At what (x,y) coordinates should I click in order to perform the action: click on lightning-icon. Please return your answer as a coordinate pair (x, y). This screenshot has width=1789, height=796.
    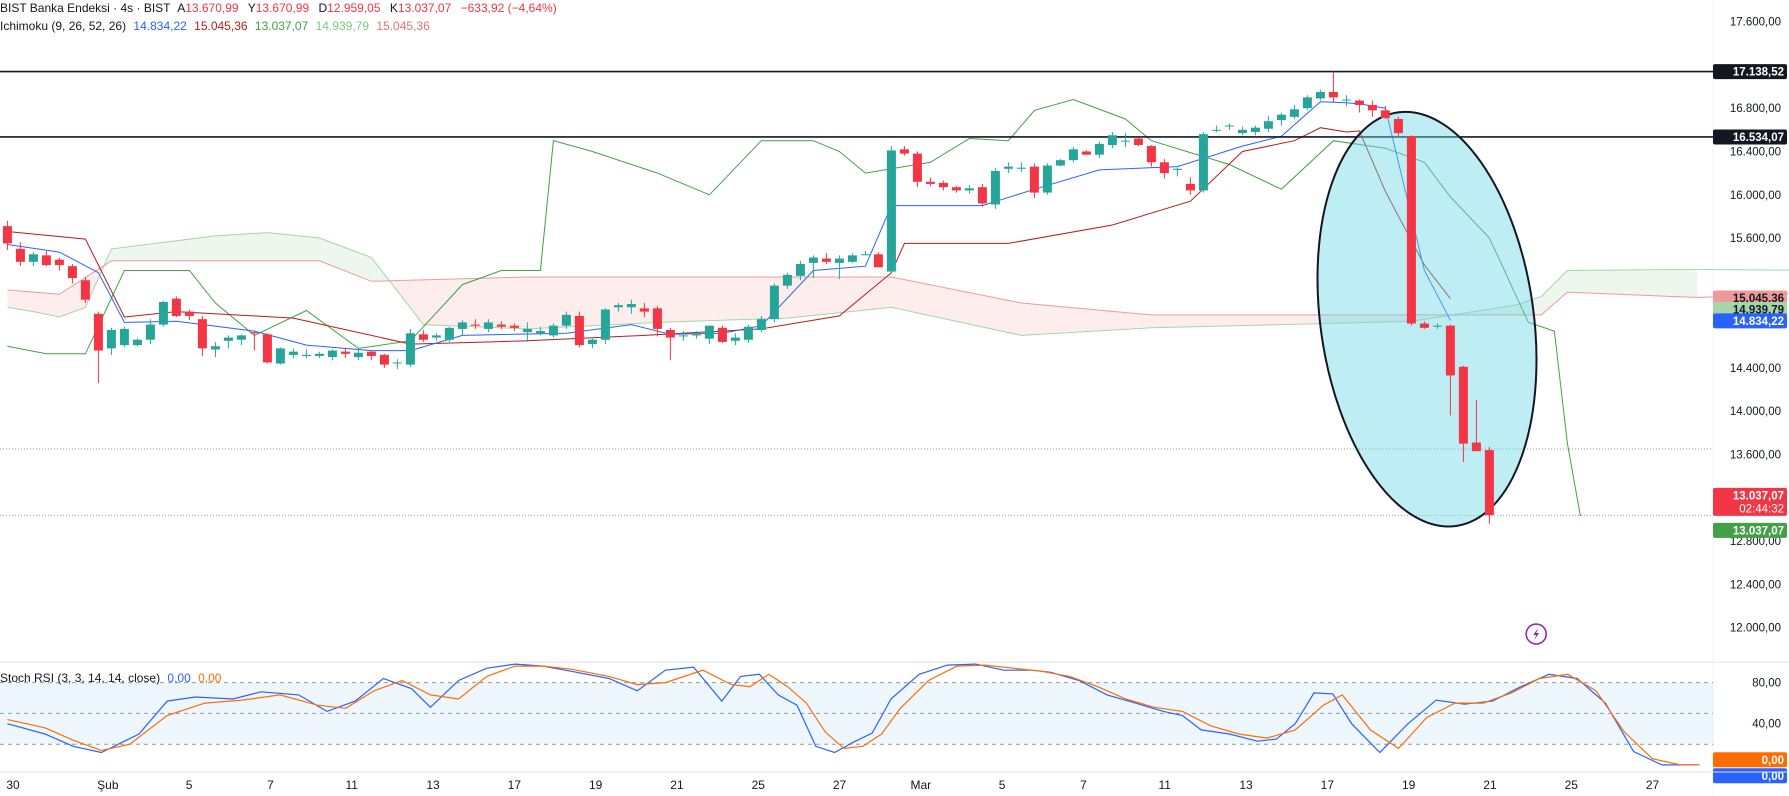
    Looking at the image, I should click on (1536, 634).